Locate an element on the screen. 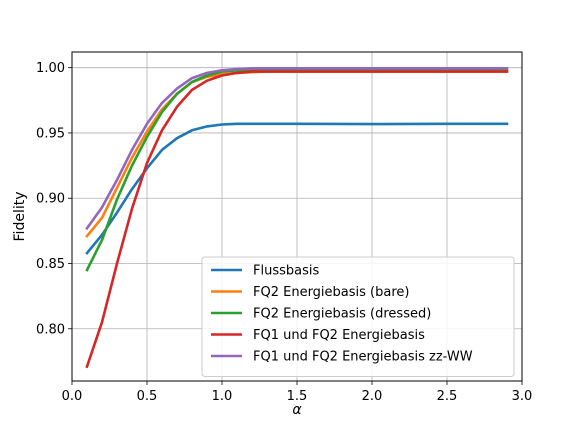 Image resolution: width=581 pixels, height=436 pixels. legend-box is located at coordinates (358, 316).